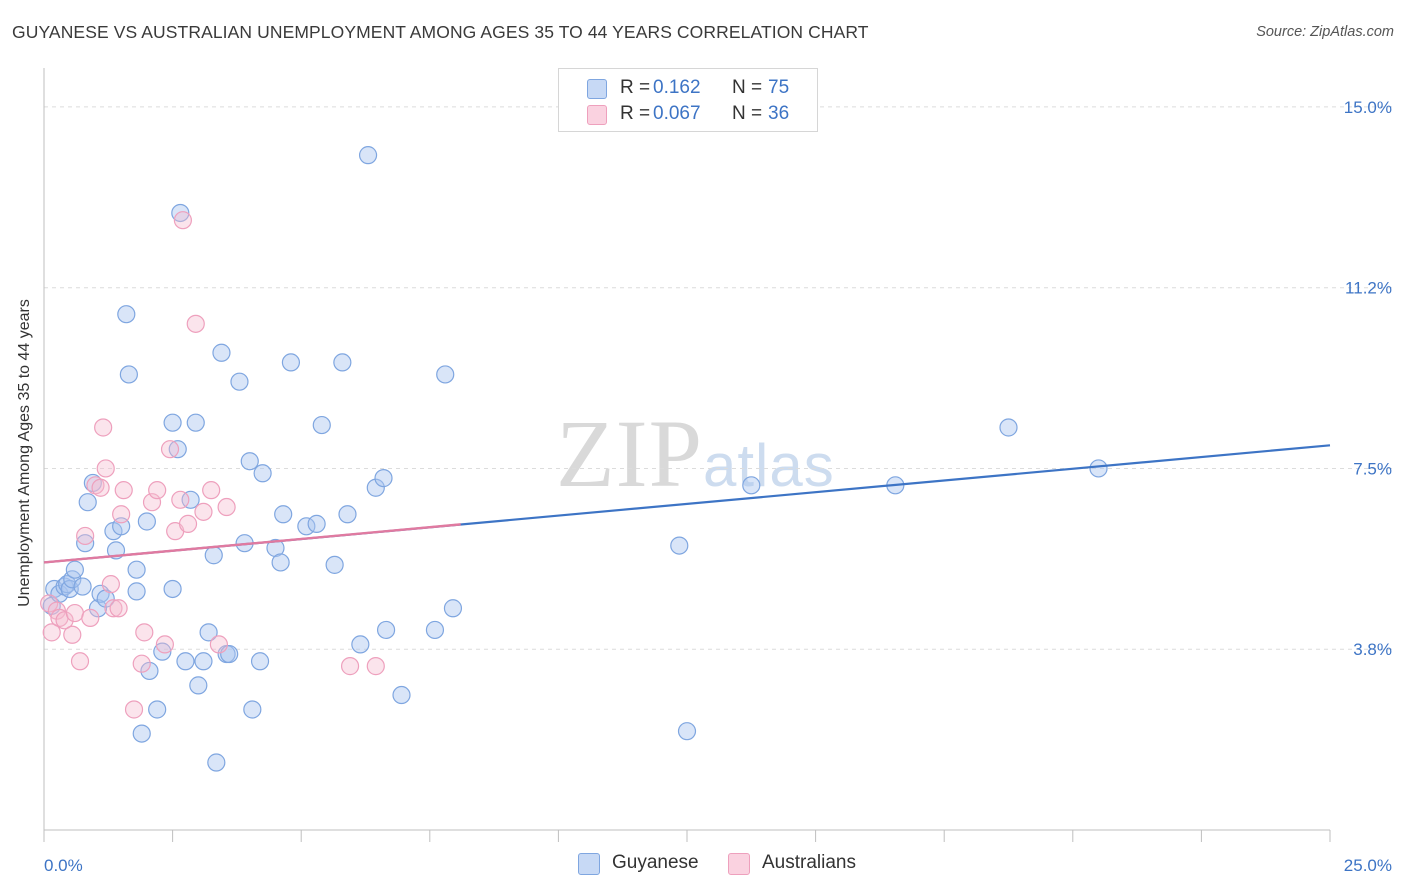  I want to click on watermark-atlas: atlas, so click(769, 465).